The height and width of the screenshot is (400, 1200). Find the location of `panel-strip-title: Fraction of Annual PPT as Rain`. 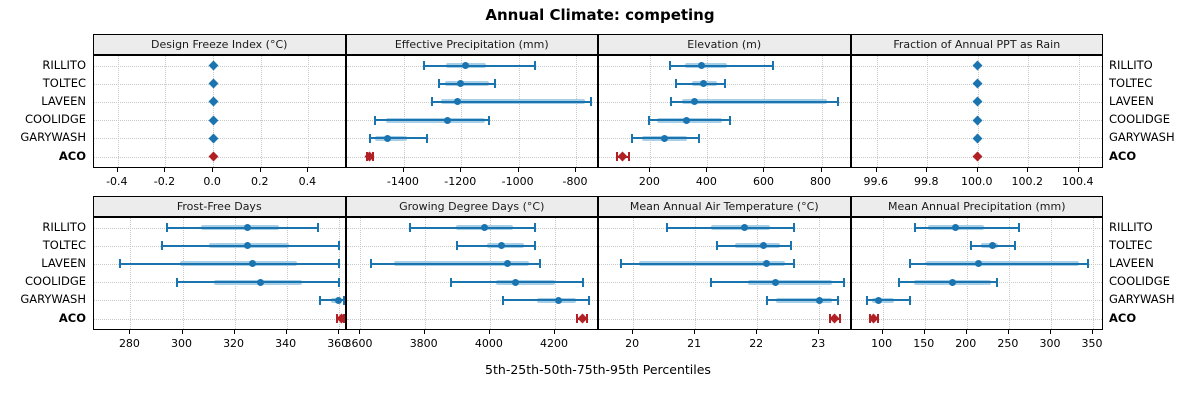

panel-strip-title: Fraction of Annual PPT as Rain is located at coordinates (977, 44).